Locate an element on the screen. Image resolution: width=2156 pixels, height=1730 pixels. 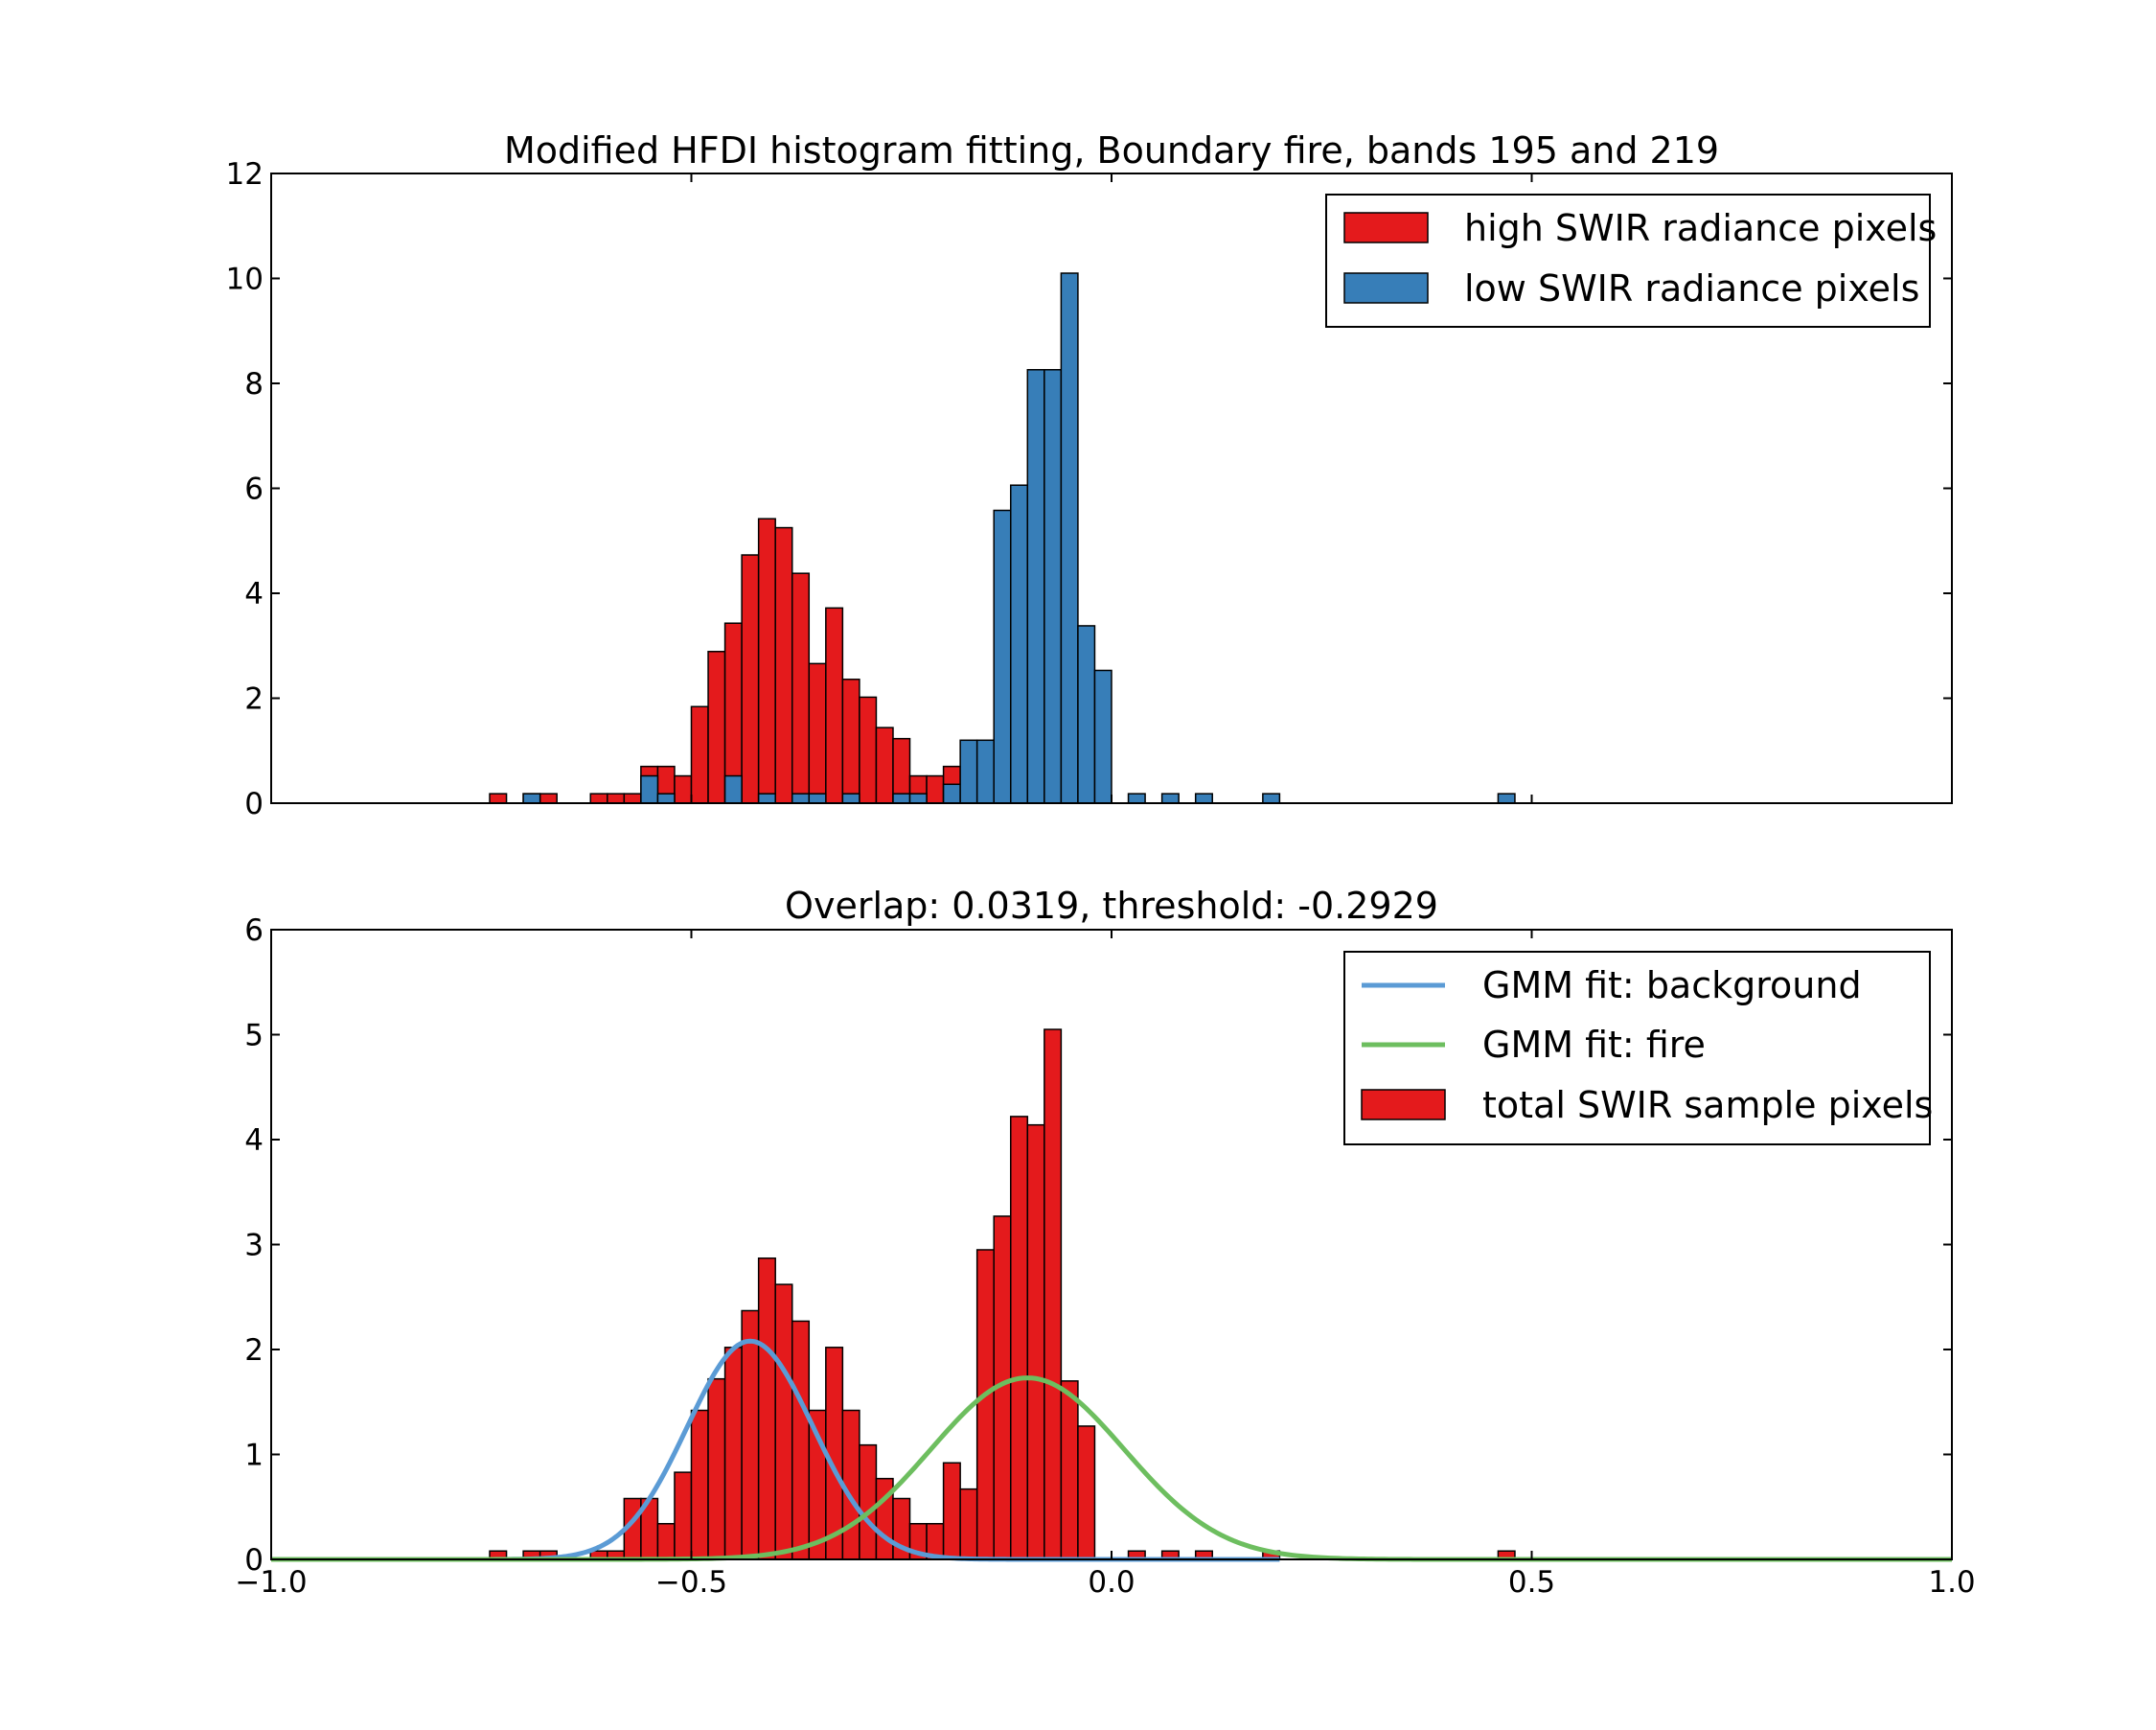
ytick-label-top-1: 2 is located at coordinates (254, 699).